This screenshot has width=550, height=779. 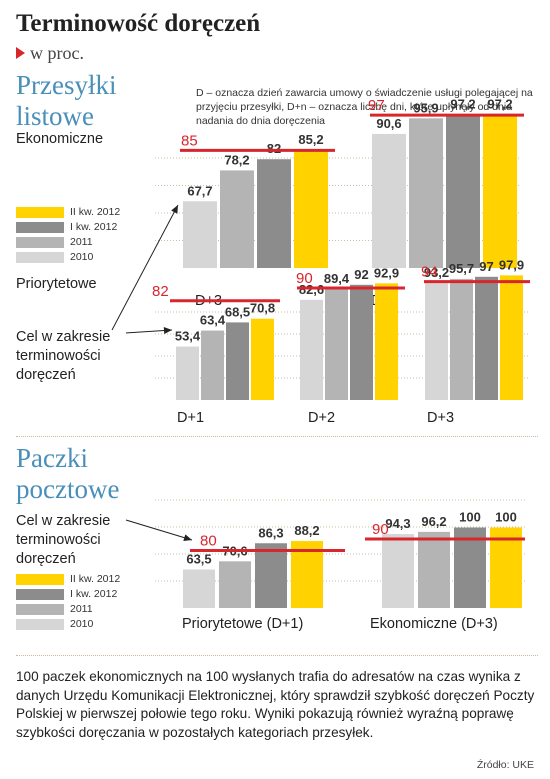 I want to click on data-label: 96,2, so click(x=433, y=521).